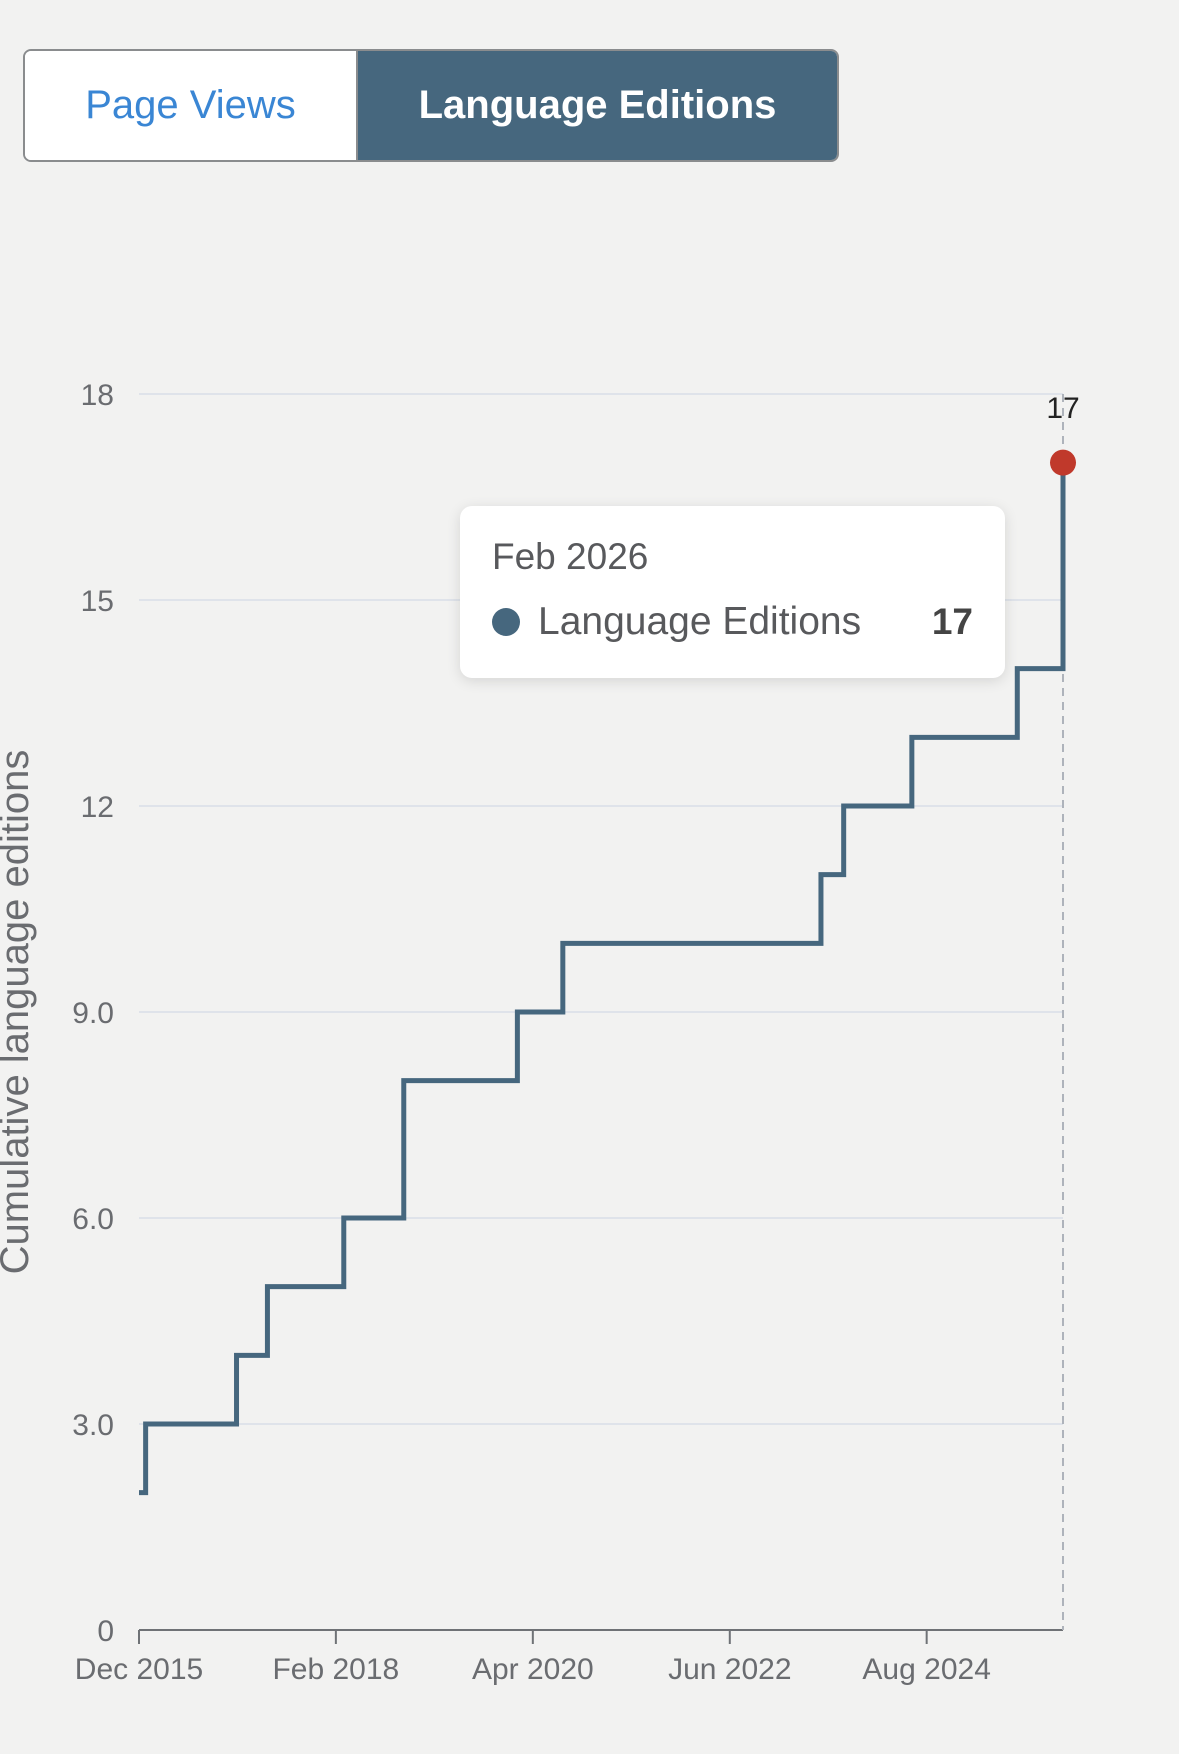 This screenshot has width=1179, height=1754. What do you see at coordinates (335, 1669) in the screenshot?
I see `x-tick-label-1: Feb 2018` at bounding box center [335, 1669].